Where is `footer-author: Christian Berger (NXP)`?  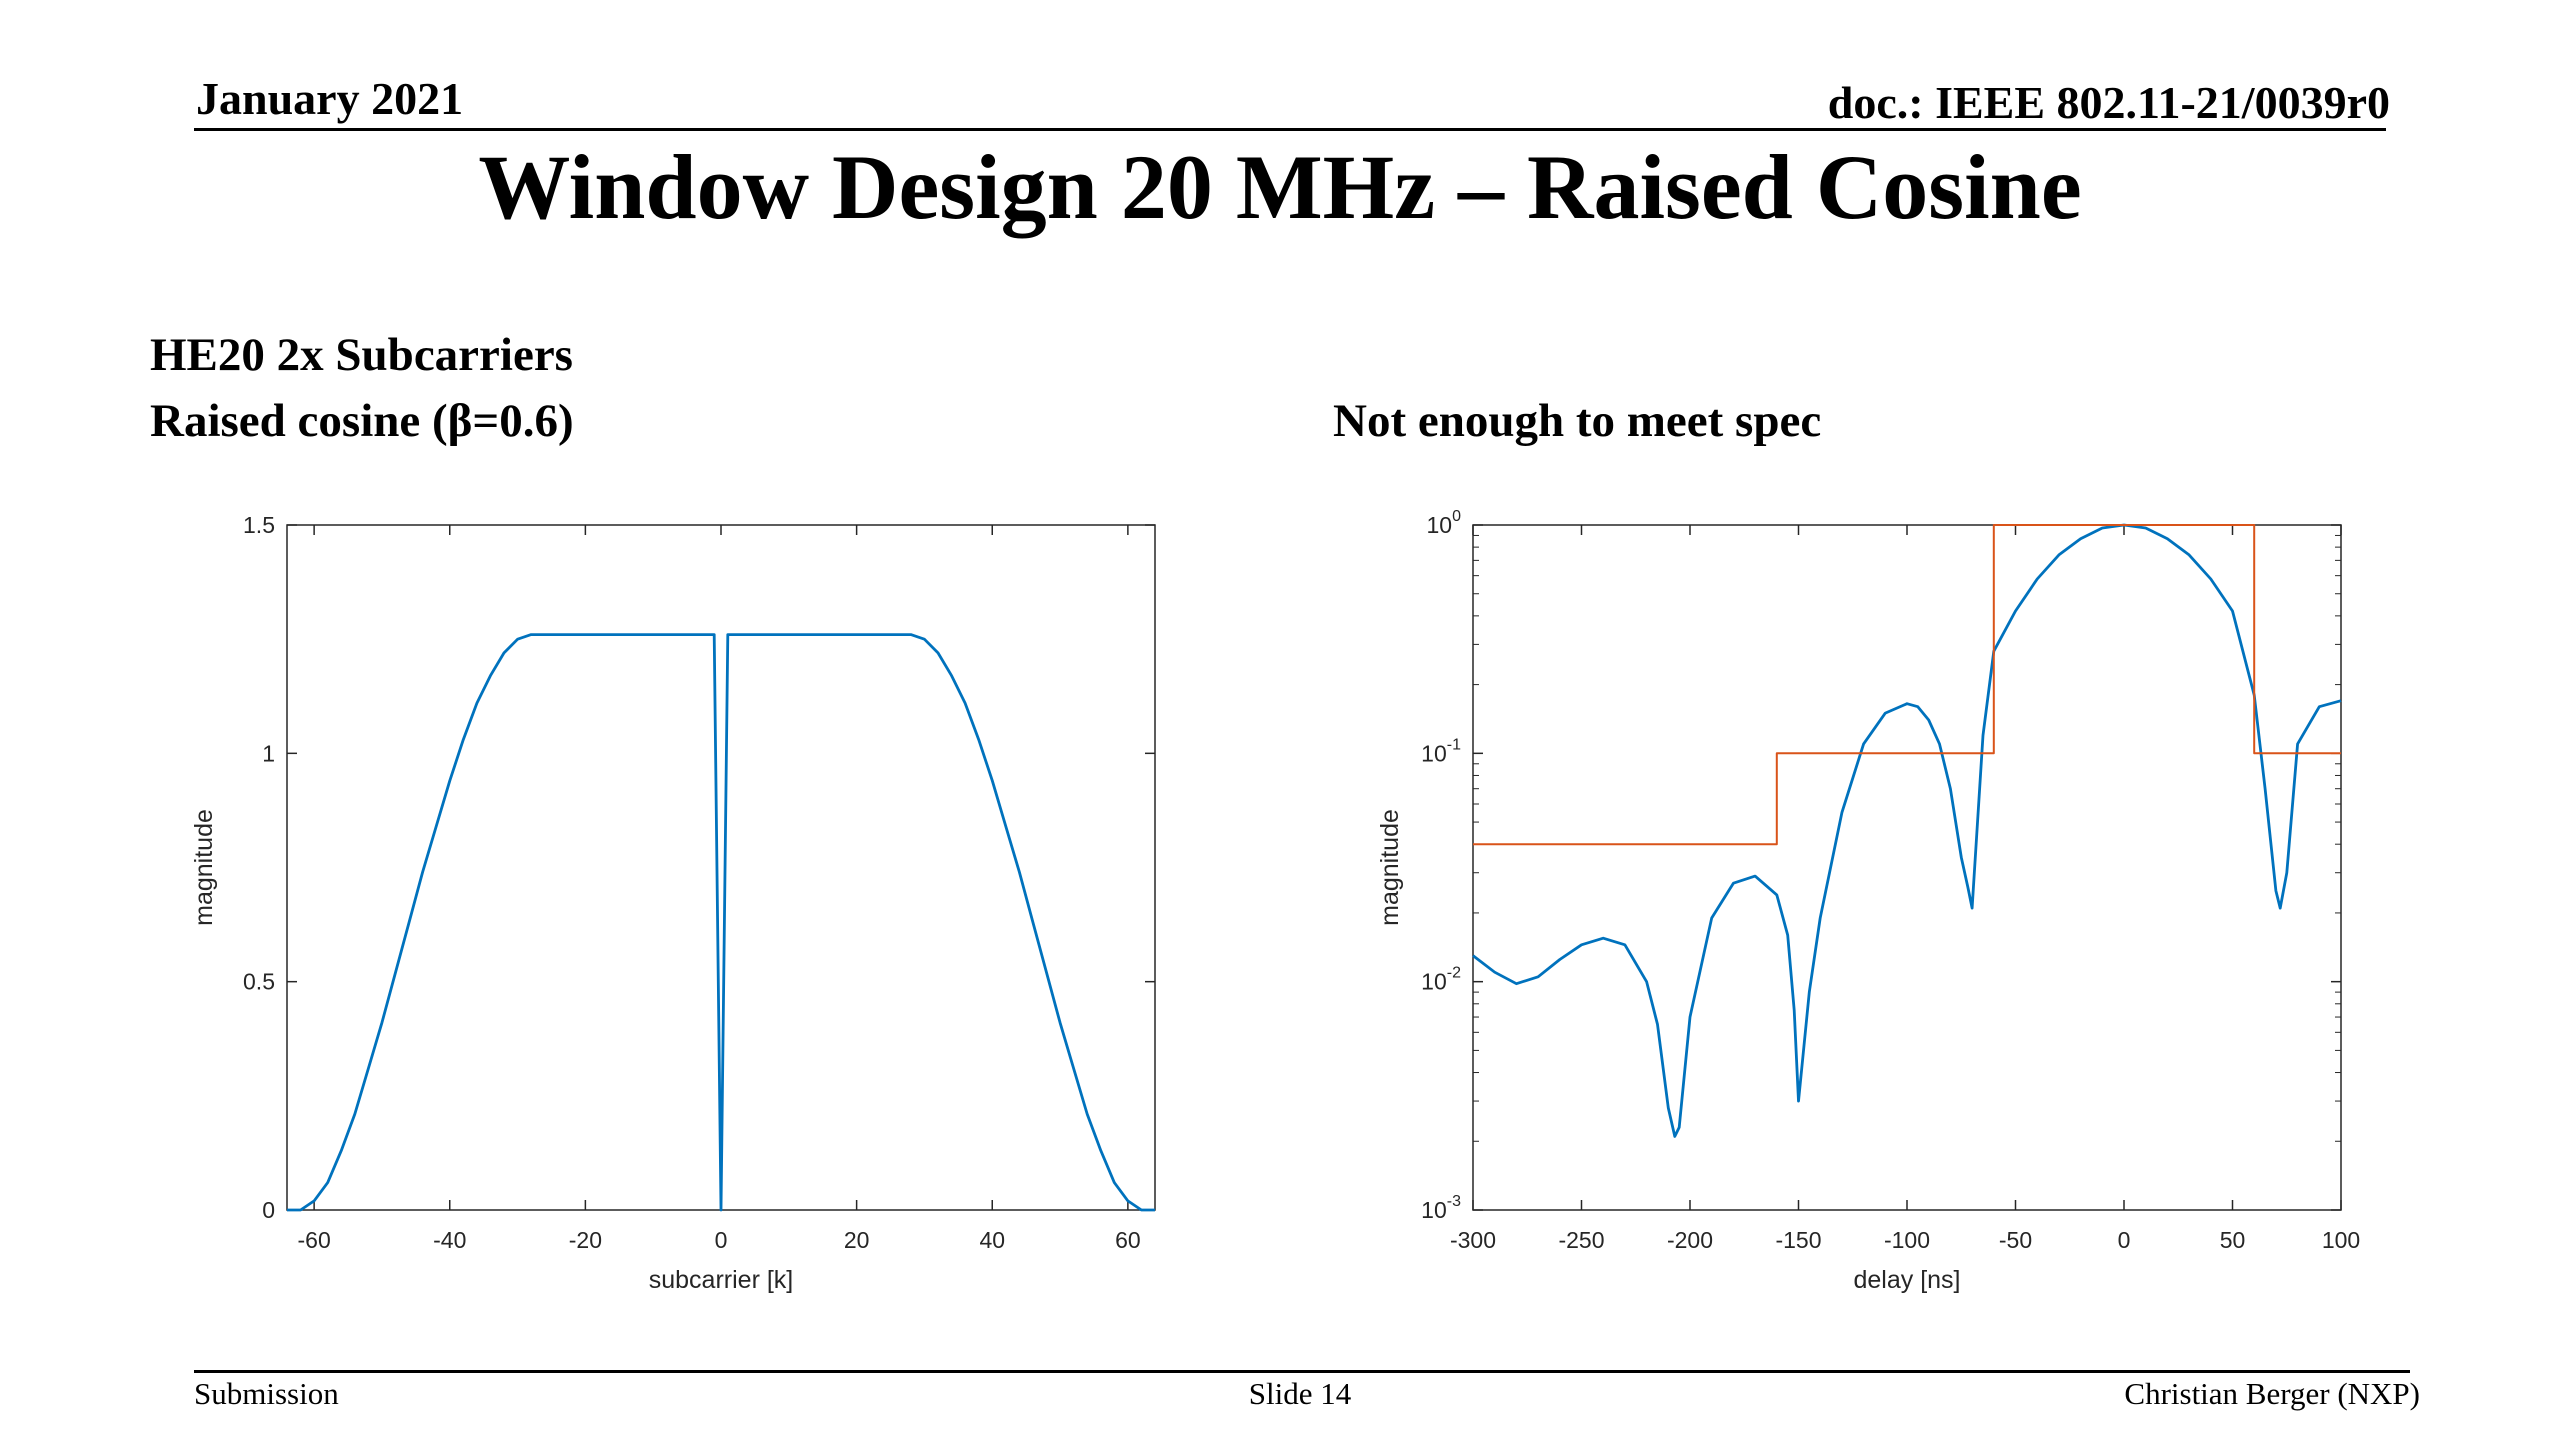
footer-author: Christian Berger (NXP) is located at coordinates (2272, 1393).